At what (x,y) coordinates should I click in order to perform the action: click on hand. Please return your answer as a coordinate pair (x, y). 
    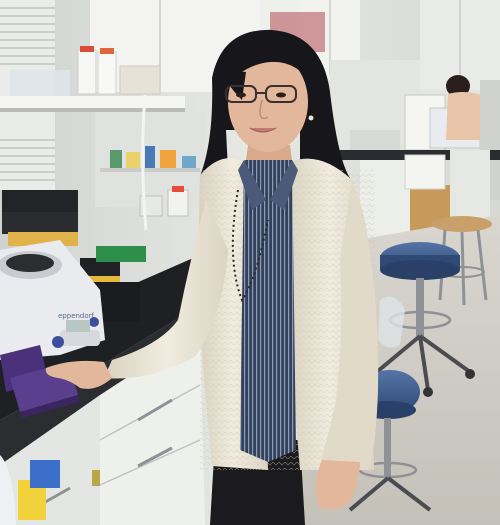
    Looking at the image, I should click on (78, 374).